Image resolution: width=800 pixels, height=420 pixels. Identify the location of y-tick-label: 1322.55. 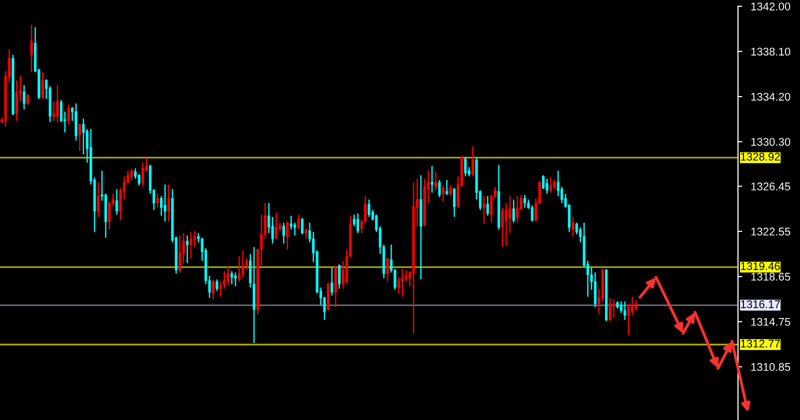
(770, 232).